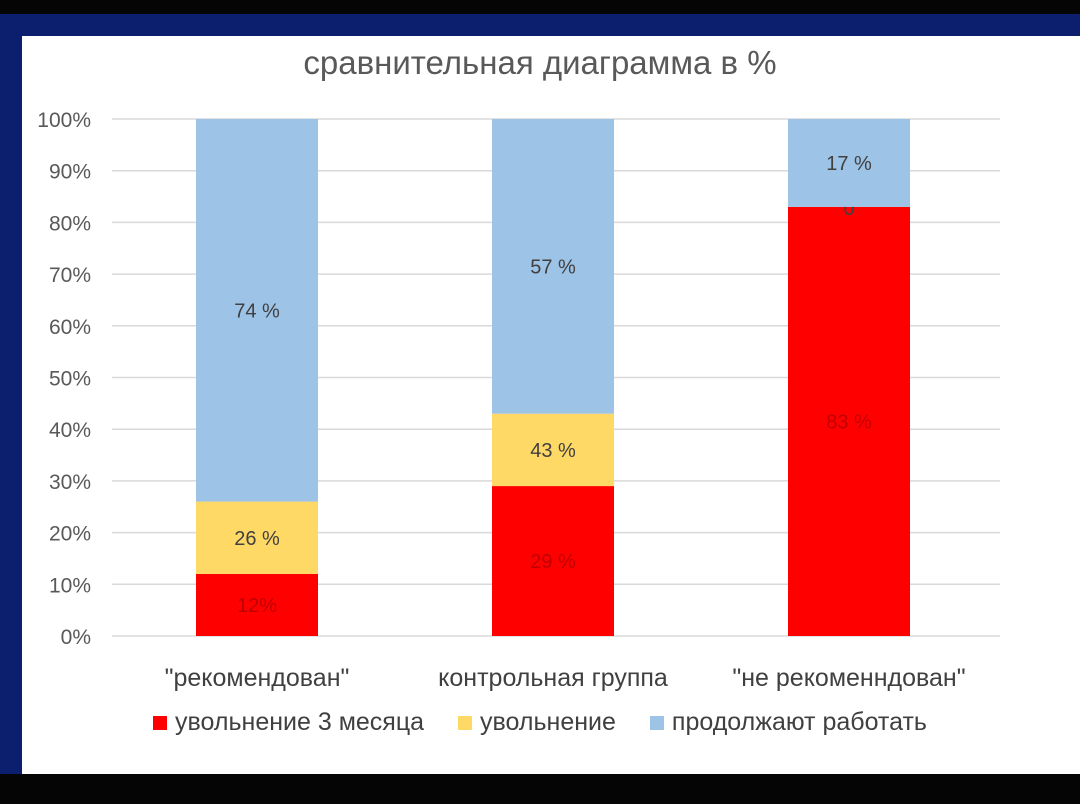 Image resolution: width=1080 pixels, height=804 pixels. Describe the element at coordinates (540, 62) in the screenshot. I see `chart-title: сравнительная диаграмма в %` at that location.